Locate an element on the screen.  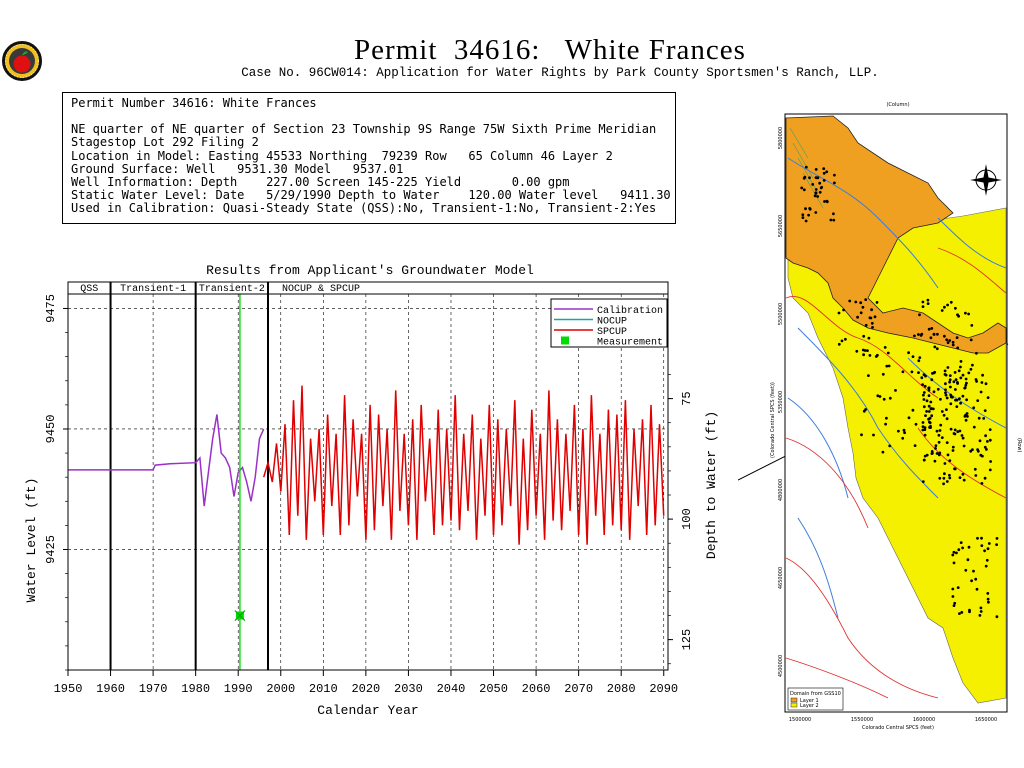
chart-legend-box is located at coordinates (609, 323).